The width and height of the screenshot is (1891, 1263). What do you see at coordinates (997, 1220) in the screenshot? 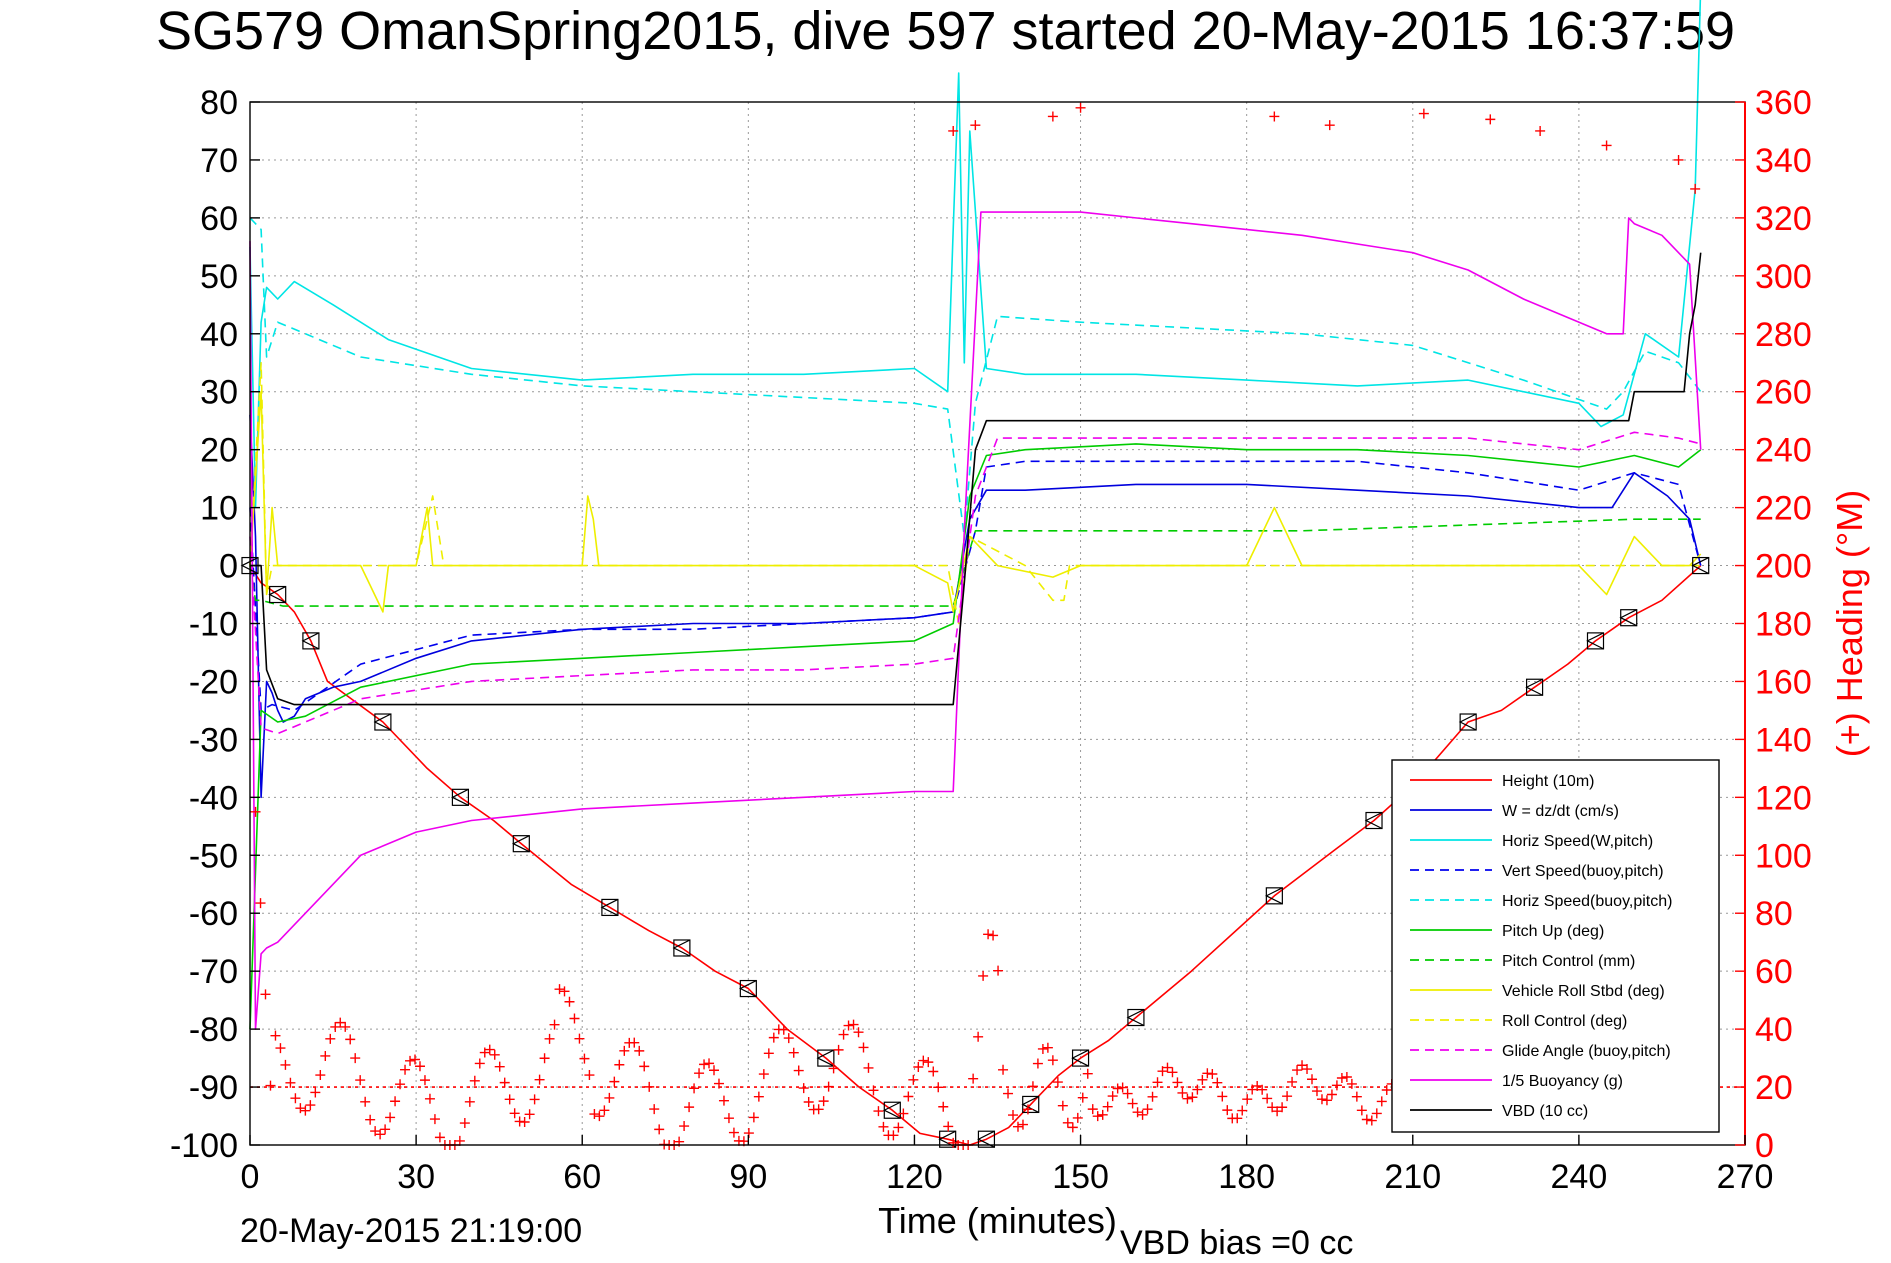
I see `x-axis-label: Time (minutes)` at bounding box center [997, 1220].